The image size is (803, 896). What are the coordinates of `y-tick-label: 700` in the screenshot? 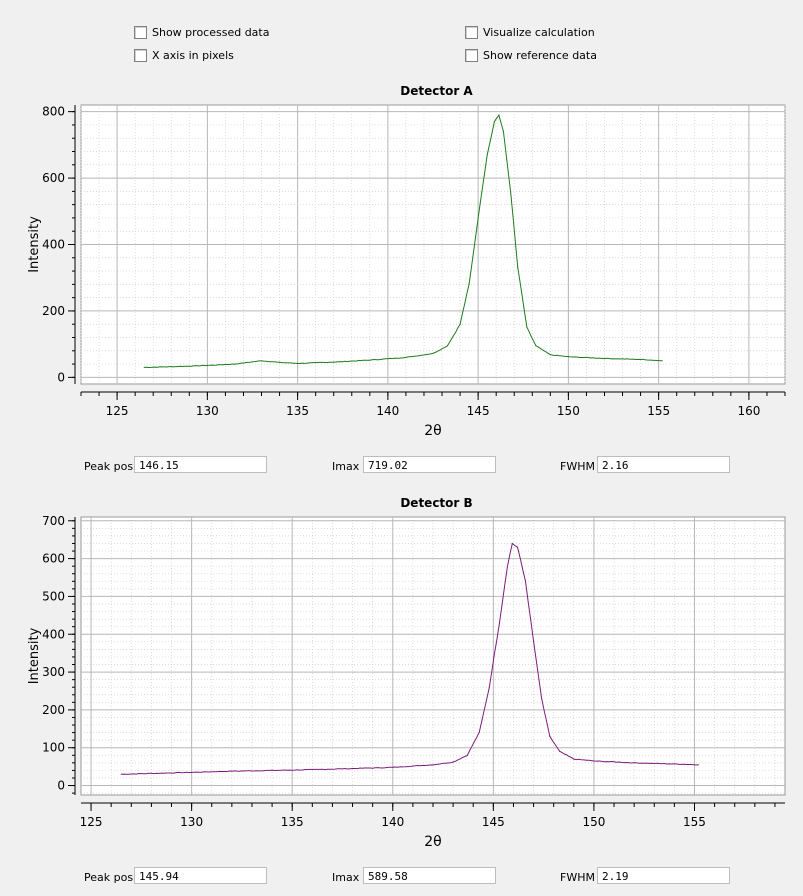 It's located at (53, 521).